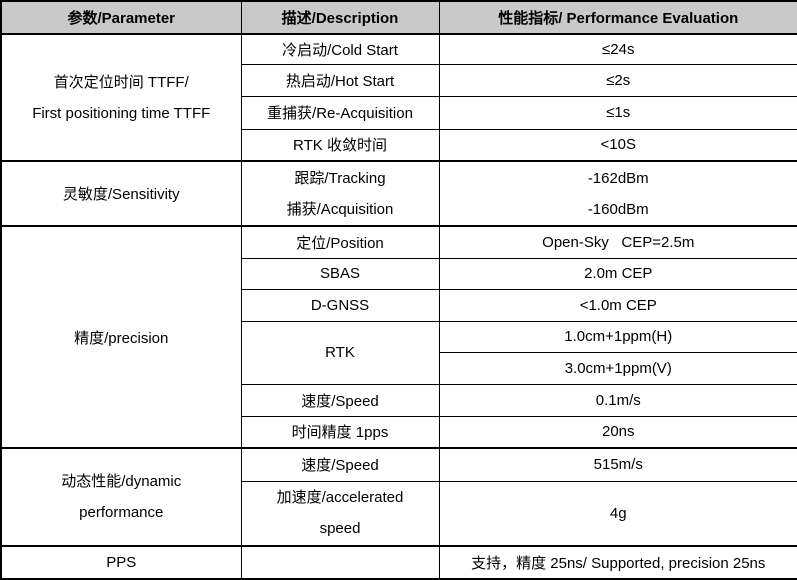 This screenshot has height=580, width=797. I want to click on cell-rtk-value-v: 3.0cm+1ppm(V), so click(617, 368).